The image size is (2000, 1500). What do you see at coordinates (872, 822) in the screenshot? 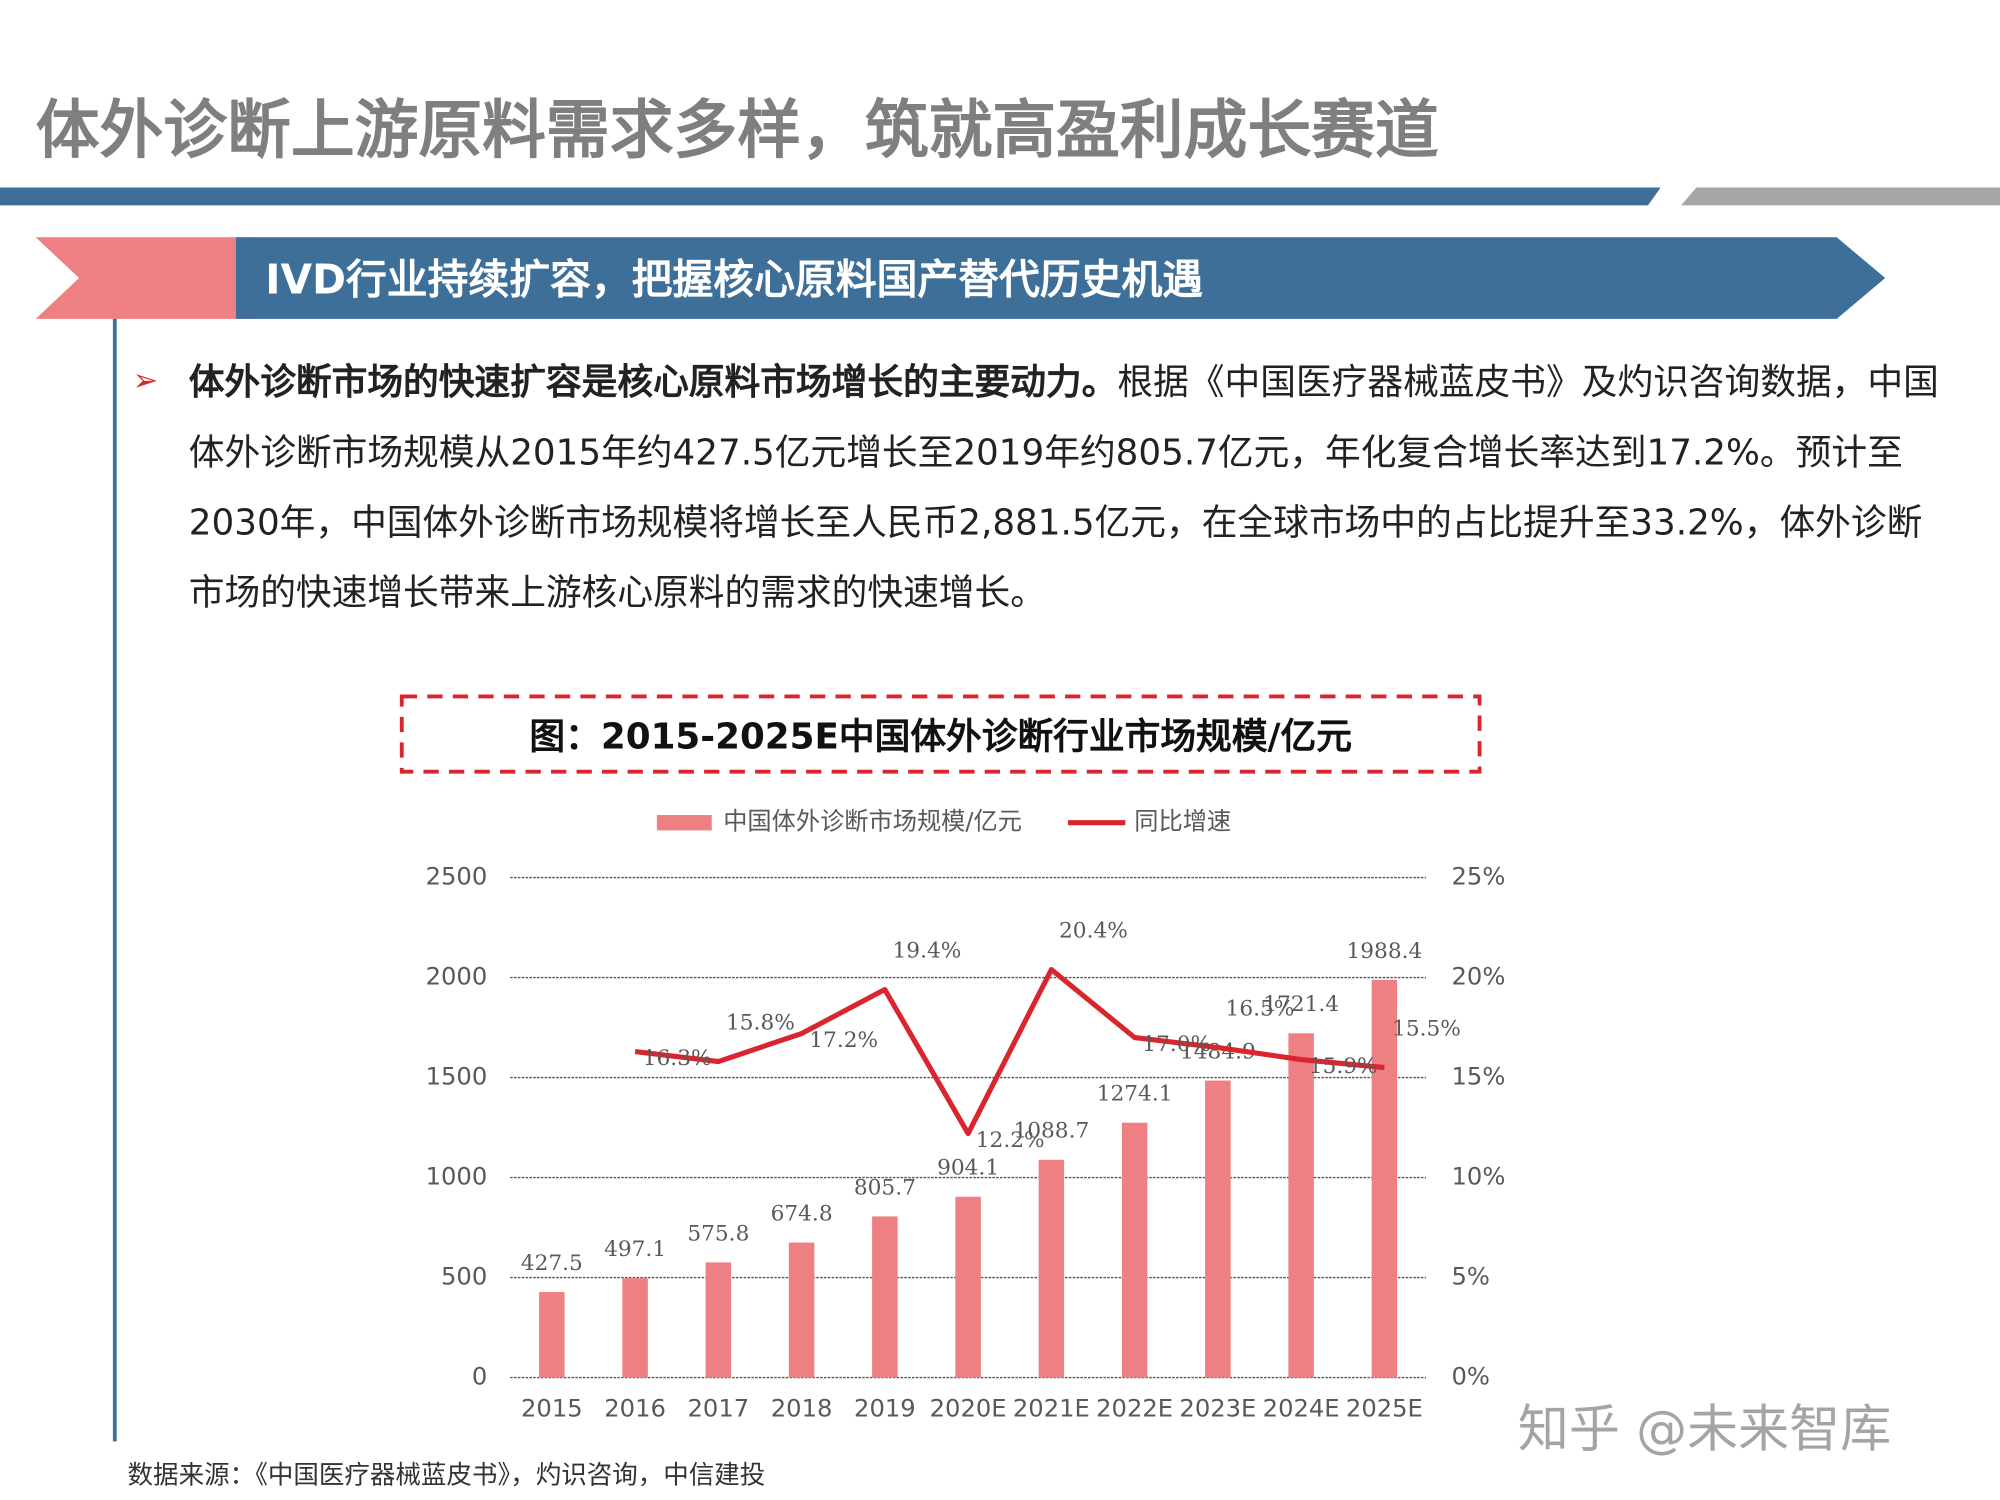
I see `legend-label: 中国体外诊断市场规模/亿元` at bounding box center [872, 822].